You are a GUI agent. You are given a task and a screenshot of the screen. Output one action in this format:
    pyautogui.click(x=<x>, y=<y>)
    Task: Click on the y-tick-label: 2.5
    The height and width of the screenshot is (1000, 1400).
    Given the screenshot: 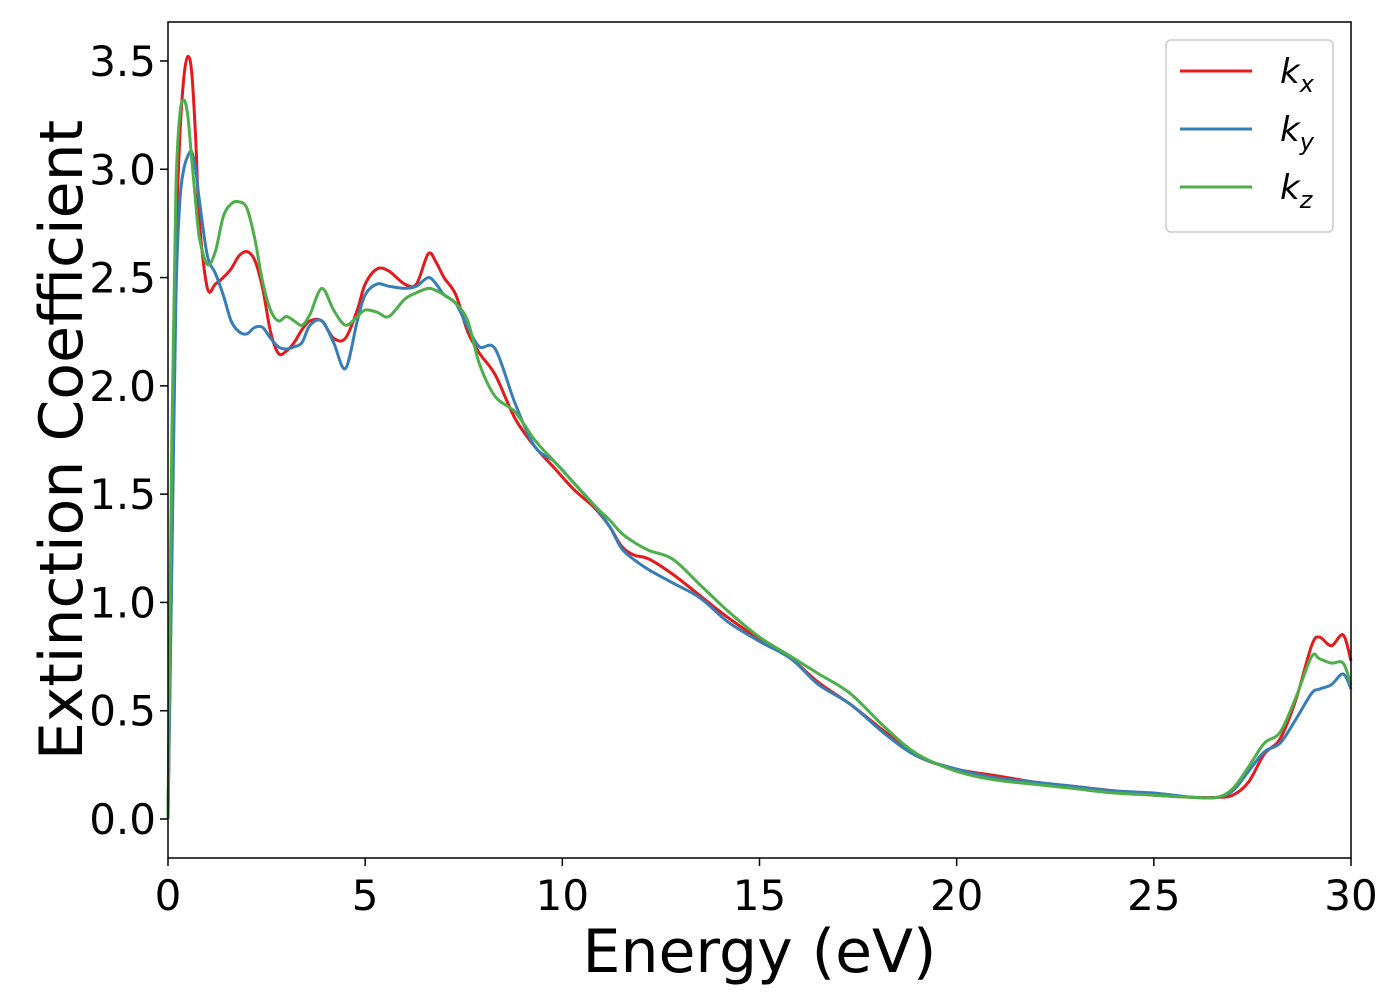 What is the action you would take?
    pyautogui.click(x=122, y=278)
    